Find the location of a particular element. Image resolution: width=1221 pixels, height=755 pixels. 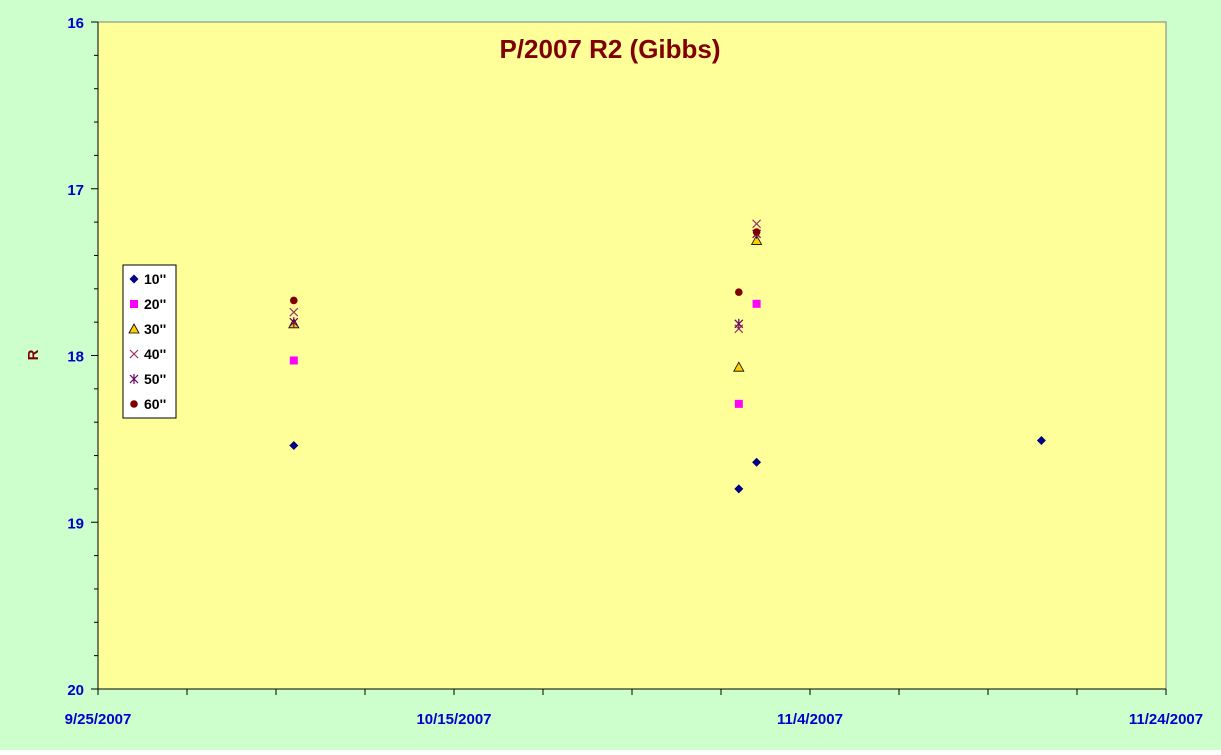

legend: 10'' 20'' 30'' 40'' 50'' 60'' is located at coordinates (149, 341).